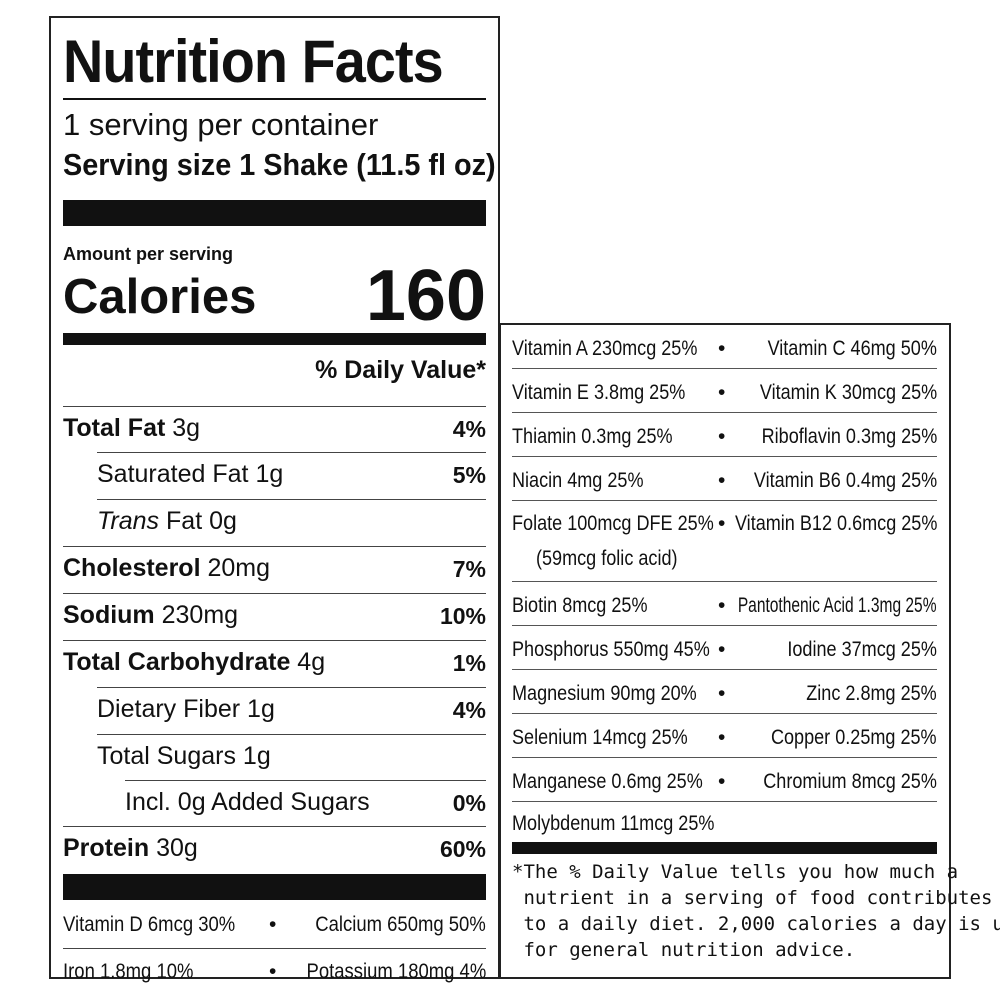 The width and height of the screenshot is (1000, 1000). I want to click on vitamin-right: Vitamin C 46mg 50%, so click(852, 348).